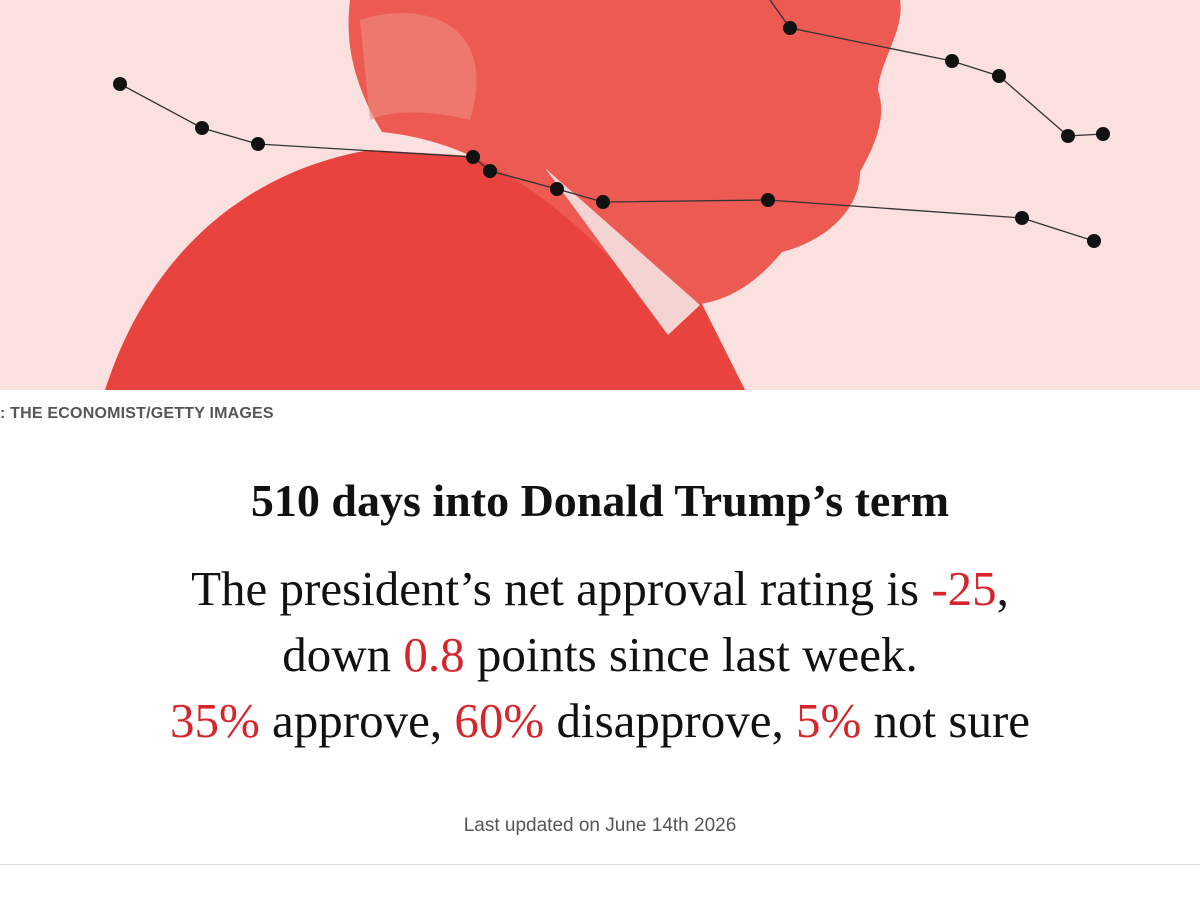 This screenshot has height=899, width=1200. Describe the element at coordinates (964, 588) in the screenshot. I see `summary-figure: -25` at that location.